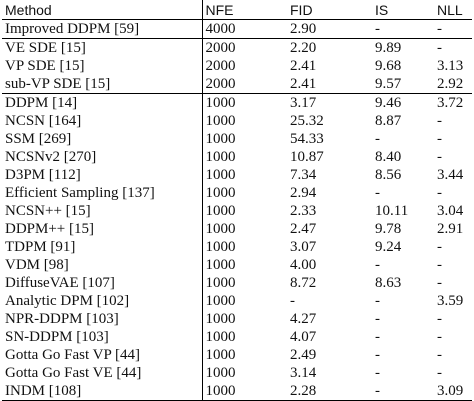 This screenshot has height=401, width=474. What do you see at coordinates (237, 229) in the screenshot?
I see `table-row: DDPM++ [15] 1000 2.47 9.78 2.91` at bounding box center [237, 229].